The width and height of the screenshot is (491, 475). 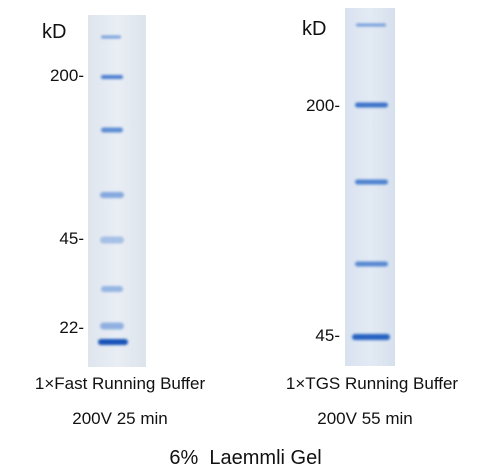 What do you see at coordinates (120, 418) in the screenshot?
I see `caption: 200V 25 min` at bounding box center [120, 418].